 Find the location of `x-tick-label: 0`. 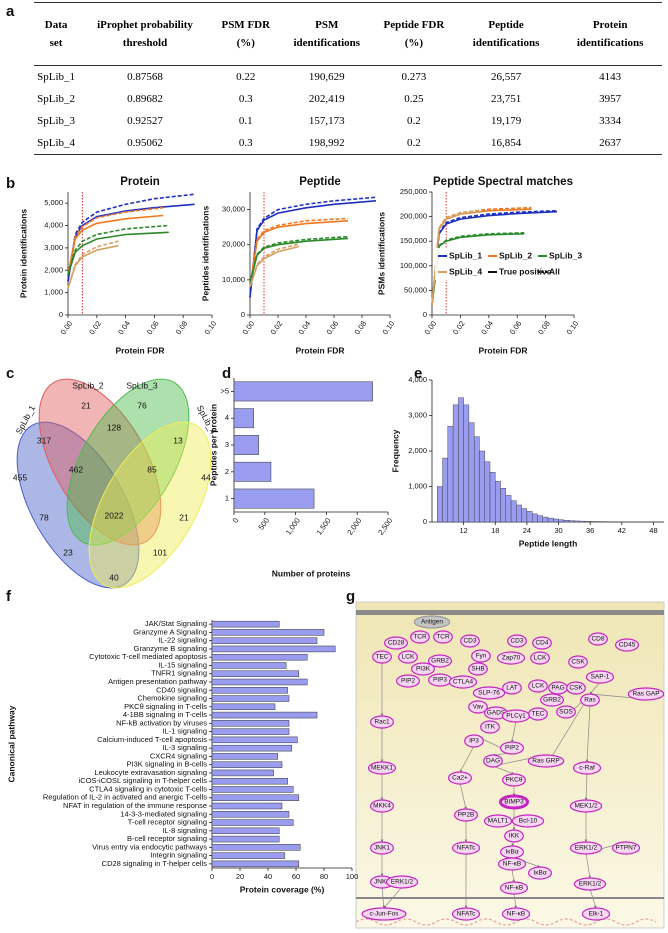

x-tick-label: 0 is located at coordinates (212, 876).